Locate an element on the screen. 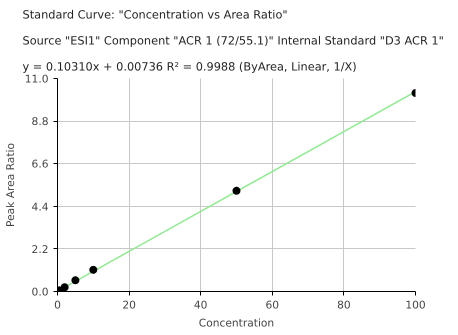 The width and height of the screenshot is (458, 335). x-tick-label: 80 is located at coordinates (344, 305).